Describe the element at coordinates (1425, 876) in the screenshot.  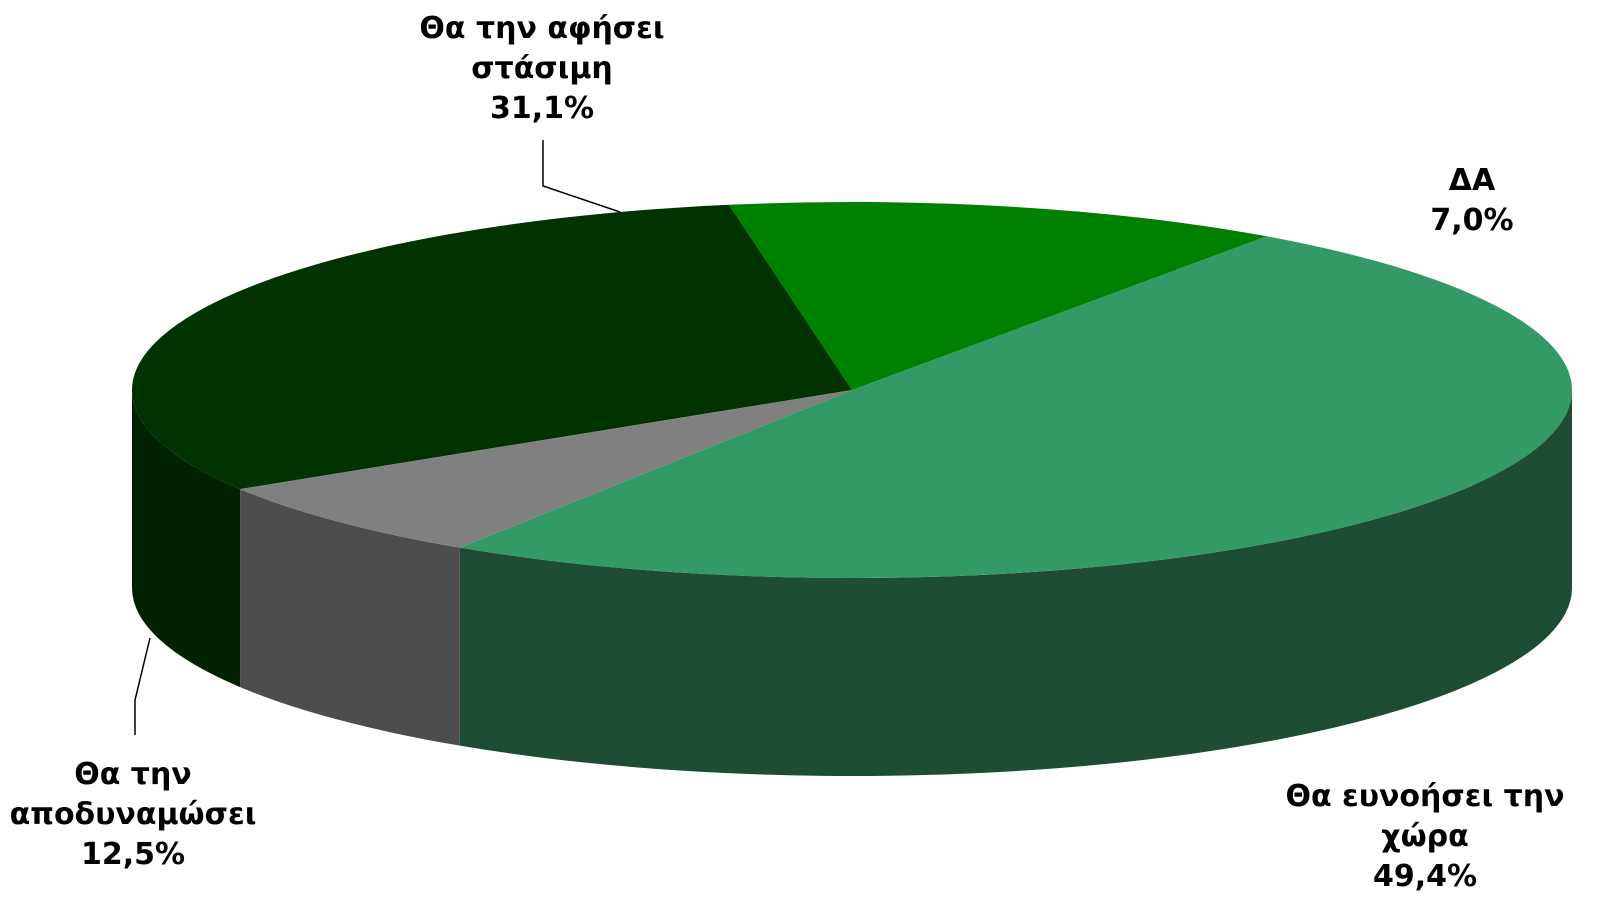
I see `slice-value-label-0: 49,4%` at that location.